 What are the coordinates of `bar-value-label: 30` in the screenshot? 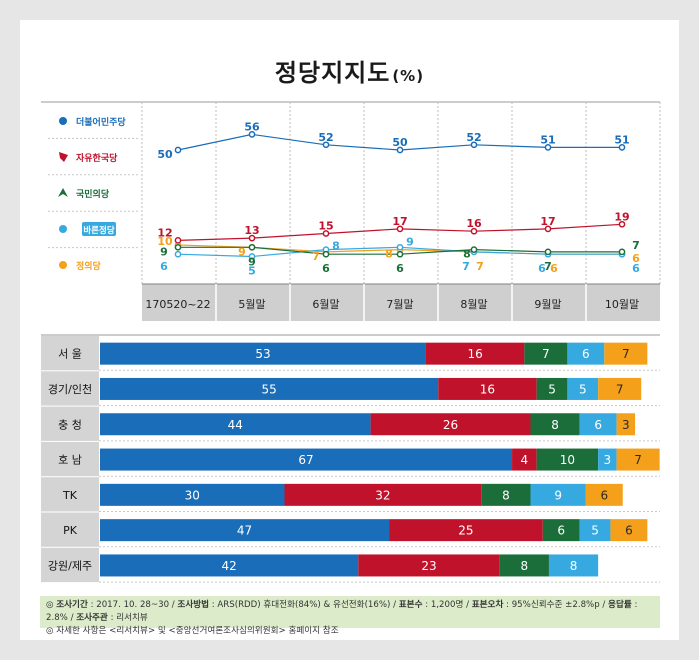 It's located at (192, 495).